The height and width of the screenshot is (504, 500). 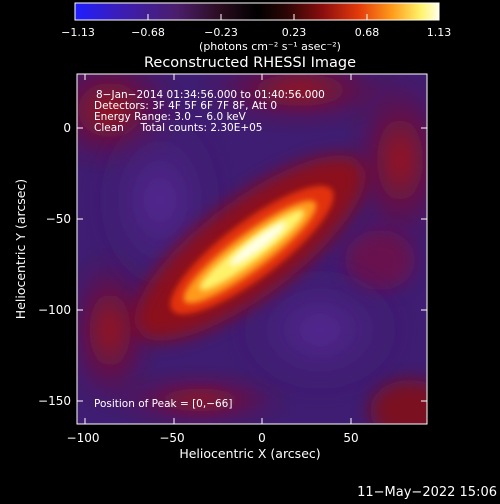 What do you see at coordinates (170, 117) in the screenshot?
I see `annotation-energy-range: Energy Range: 3.0 − 6.0 keV` at bounding box center [170, 117].